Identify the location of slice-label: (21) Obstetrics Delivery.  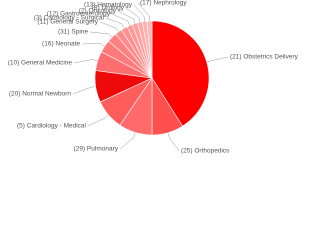
(264, 57).